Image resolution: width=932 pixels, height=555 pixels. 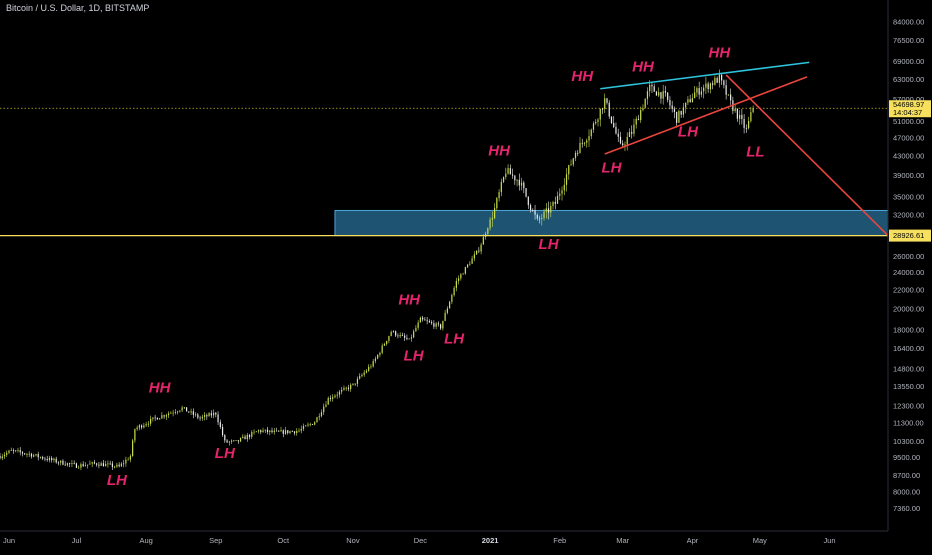 I want to click on support-zone, so click(x=611, y=223).